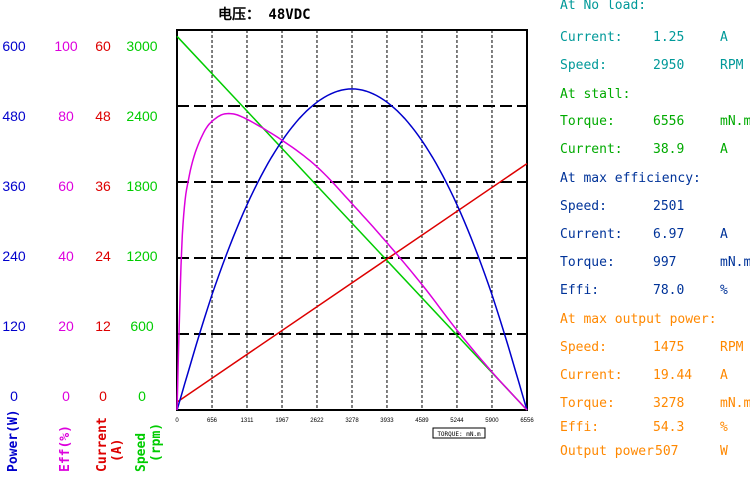  What do you see at coordinates (14, 256) in the screenshot?
I see `y-tick-label-power: 240` at bounding box center [14, 256].